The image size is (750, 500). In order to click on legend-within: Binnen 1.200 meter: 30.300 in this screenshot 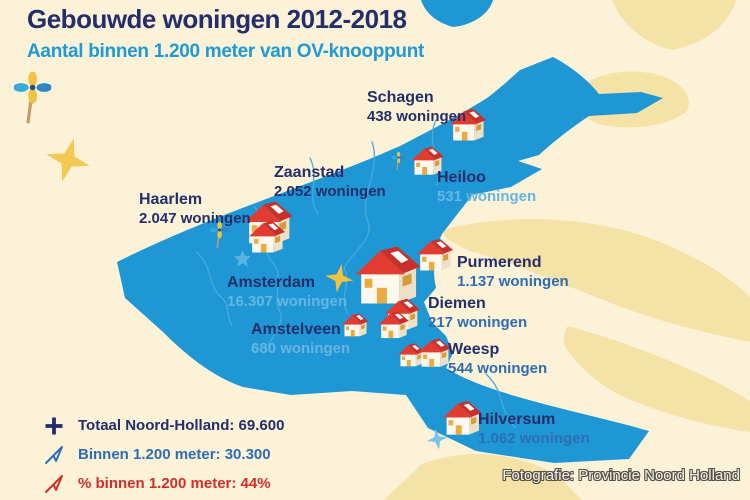, I will do `click(174, 454)`.